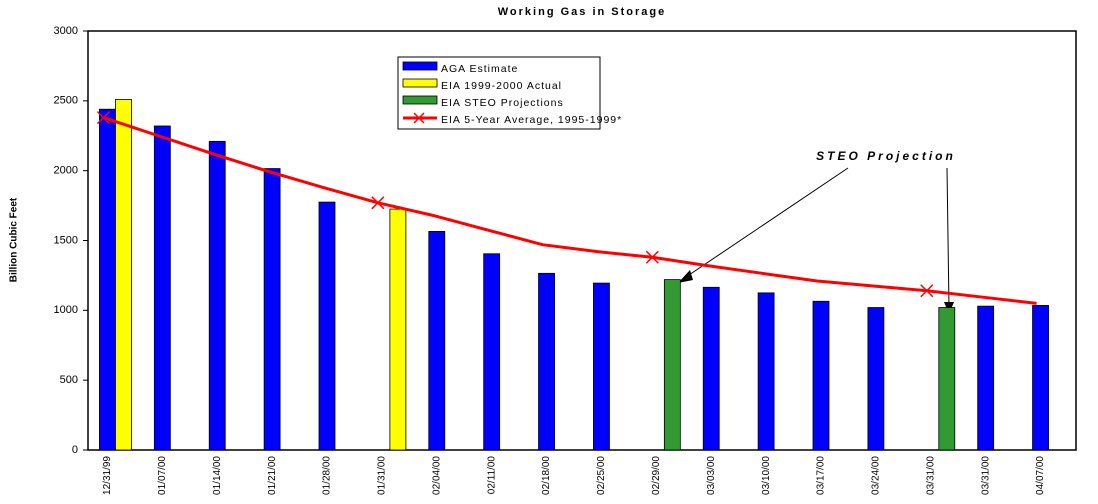  I want to click on x-tick-label: 01/07/00, so click(162, 475).